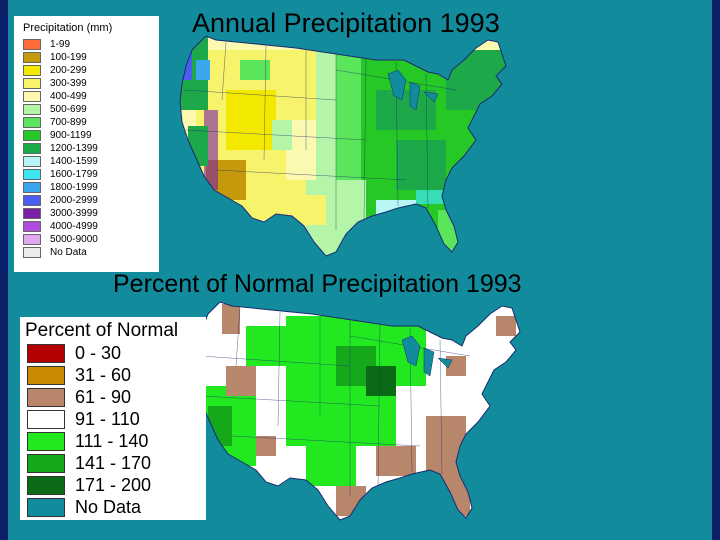 The height and width of the screenshot is (540, 720). I want to click on legend-item: 171 - 200, so click(89, 485).